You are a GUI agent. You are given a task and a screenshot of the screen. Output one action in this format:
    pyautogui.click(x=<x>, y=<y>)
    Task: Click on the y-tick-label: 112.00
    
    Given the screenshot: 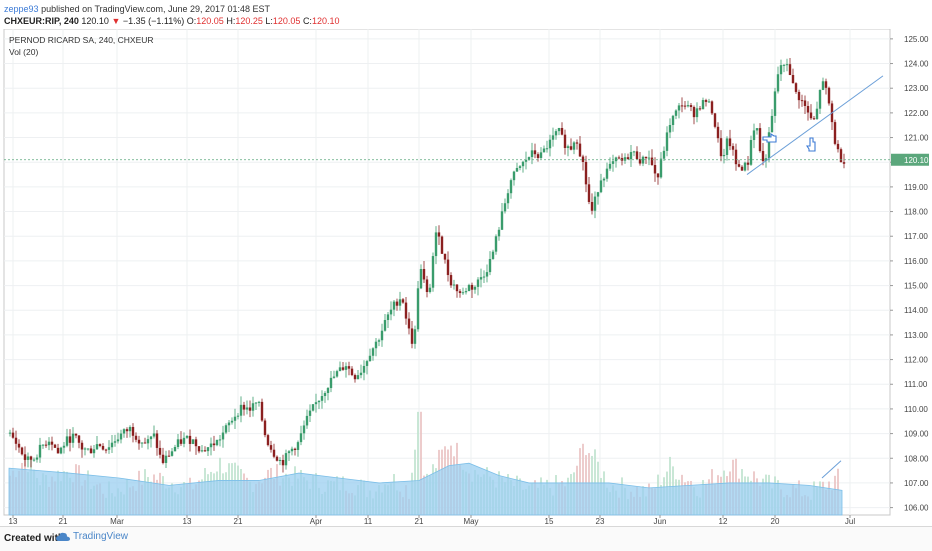 What is the action you would take?
    pyautogui.click(x=916, y=360)
    